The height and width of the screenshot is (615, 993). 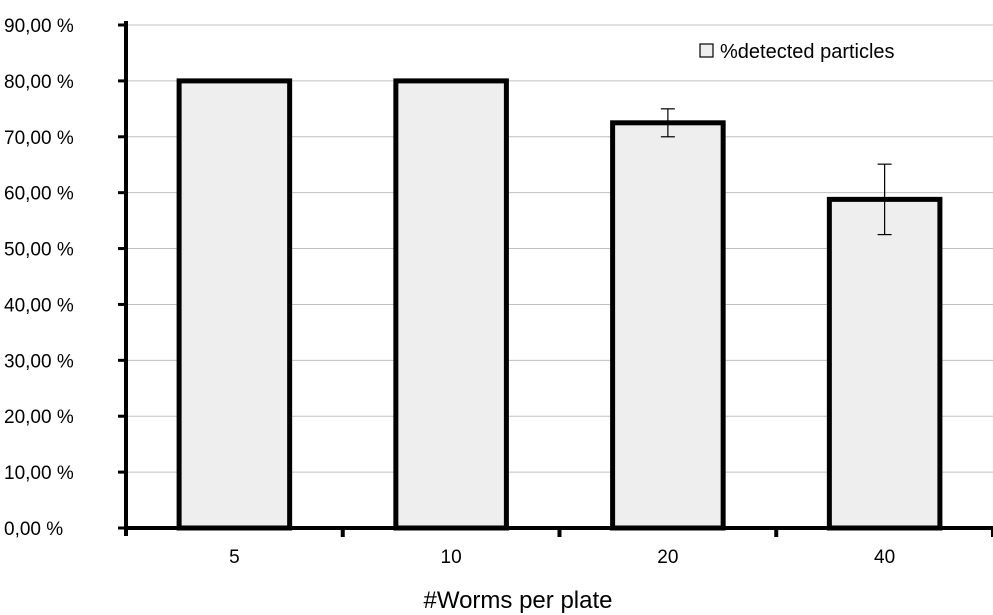 I want to click on y-tick-label: 90,00 %, so click(x=39, y=26).